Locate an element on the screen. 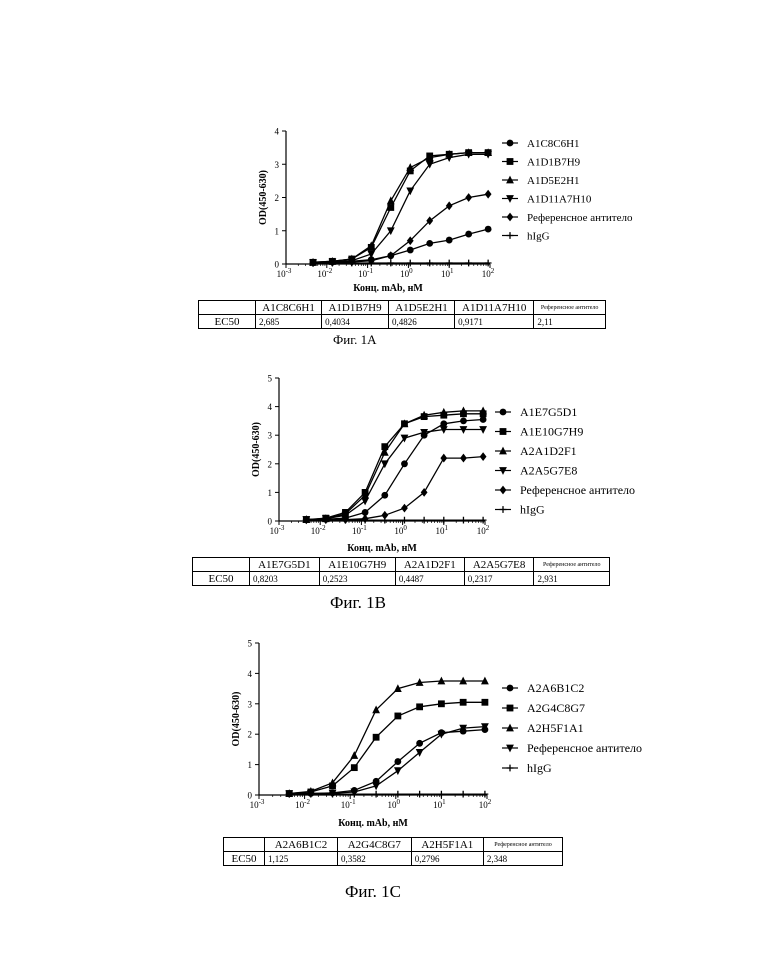 The width and height of the screenshot is (780, 977). table-header: A2A1D2F1 is located at coordinates (429, 565).